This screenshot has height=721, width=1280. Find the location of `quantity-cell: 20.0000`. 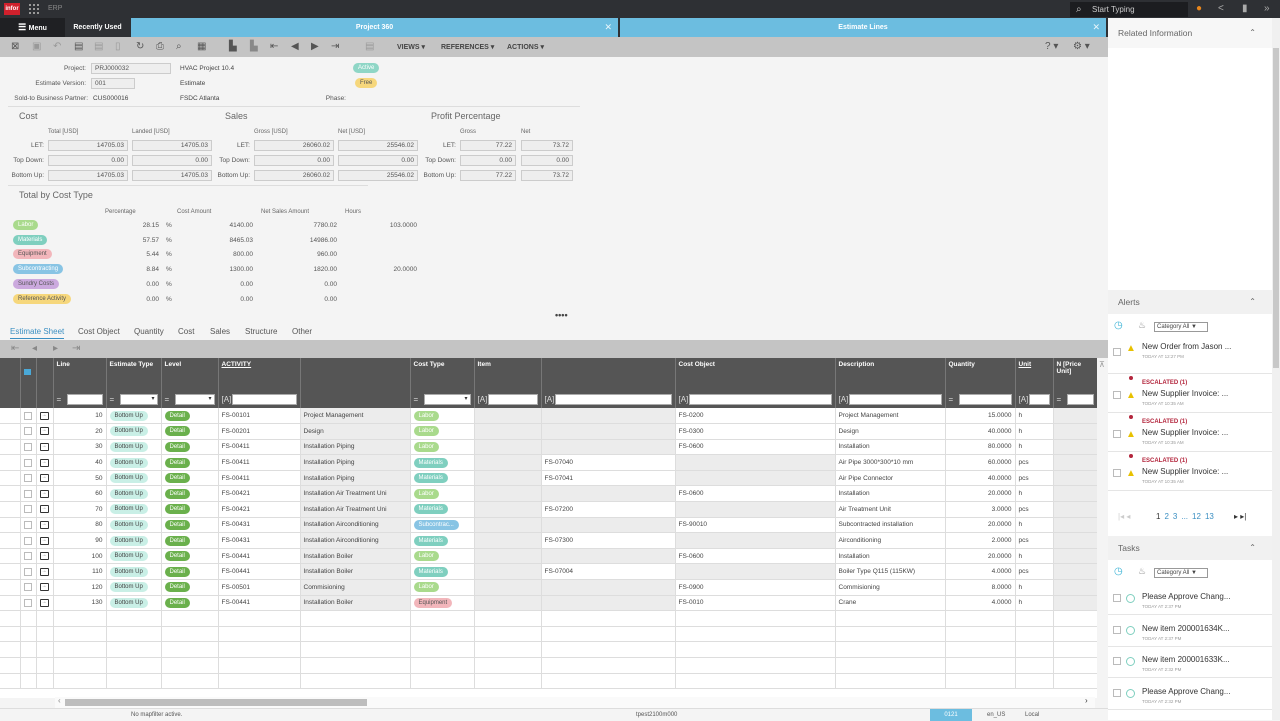

quantity-cell: 20.0000 is located at coordinates (980, 525).